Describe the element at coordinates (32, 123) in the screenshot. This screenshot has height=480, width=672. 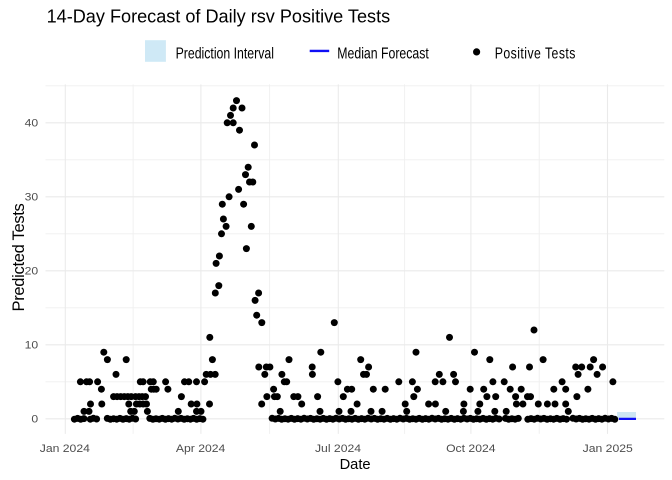
I see `svg-text: 40` at that location.